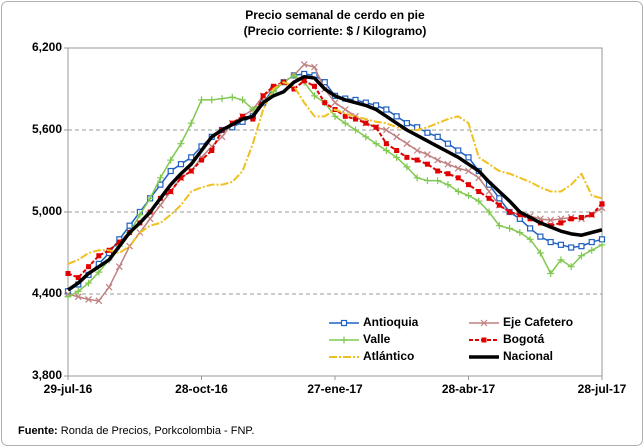 The height and width of the screenshot is (447, 644). Describe the element at coordinates (377, 339) in the screenshot. I see `legend-label: Valle` at that location.